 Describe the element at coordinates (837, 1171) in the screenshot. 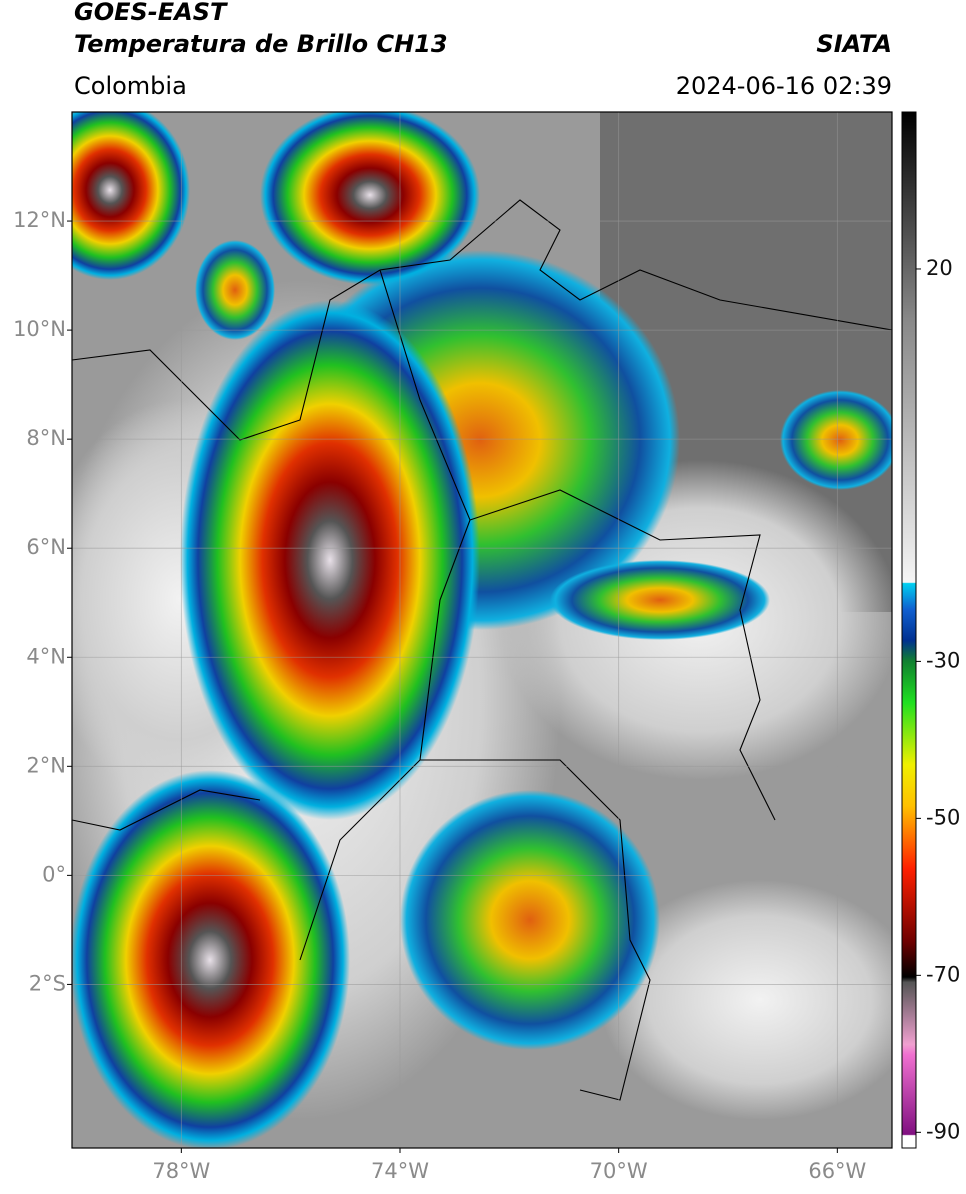

I see `lon-tick-label: 66°W` at that location.